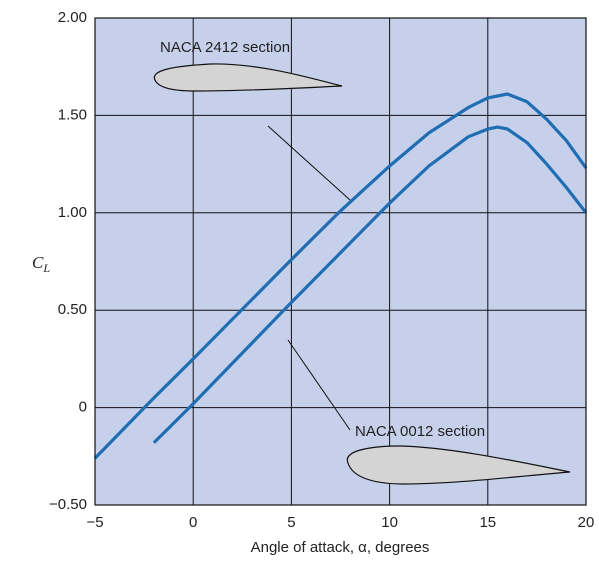 The image size is (599, 565). Describe the element at coordinates (46, 268) in the screenshot. I see `y-axis-label-sub: L` at that location.